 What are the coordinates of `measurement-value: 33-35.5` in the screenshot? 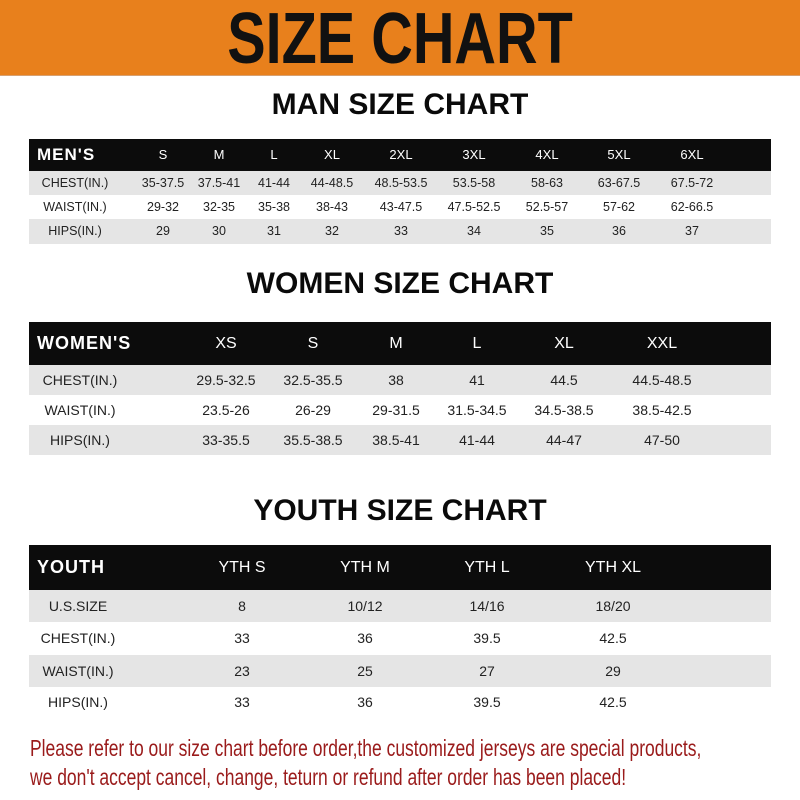 It's located at (226, 440).